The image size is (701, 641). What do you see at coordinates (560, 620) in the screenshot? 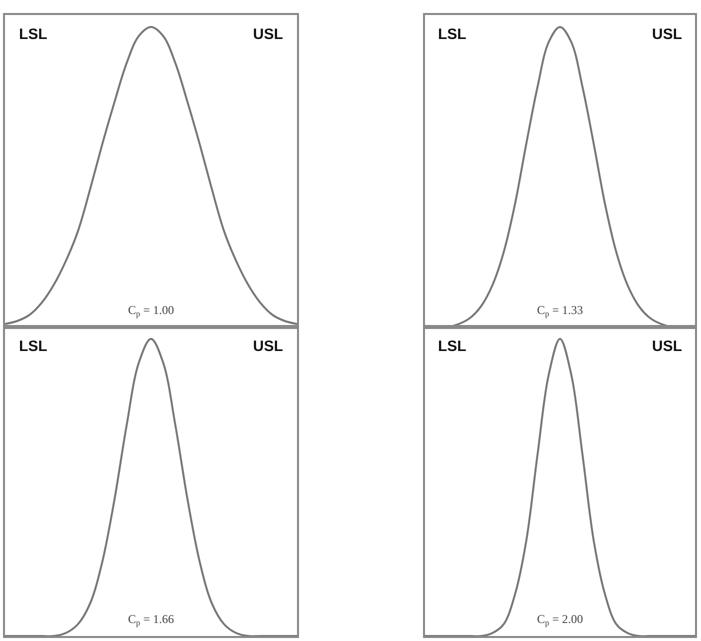
I see `annotation: C$_{p}$ = 2.00` at bounding box center [560, 620].